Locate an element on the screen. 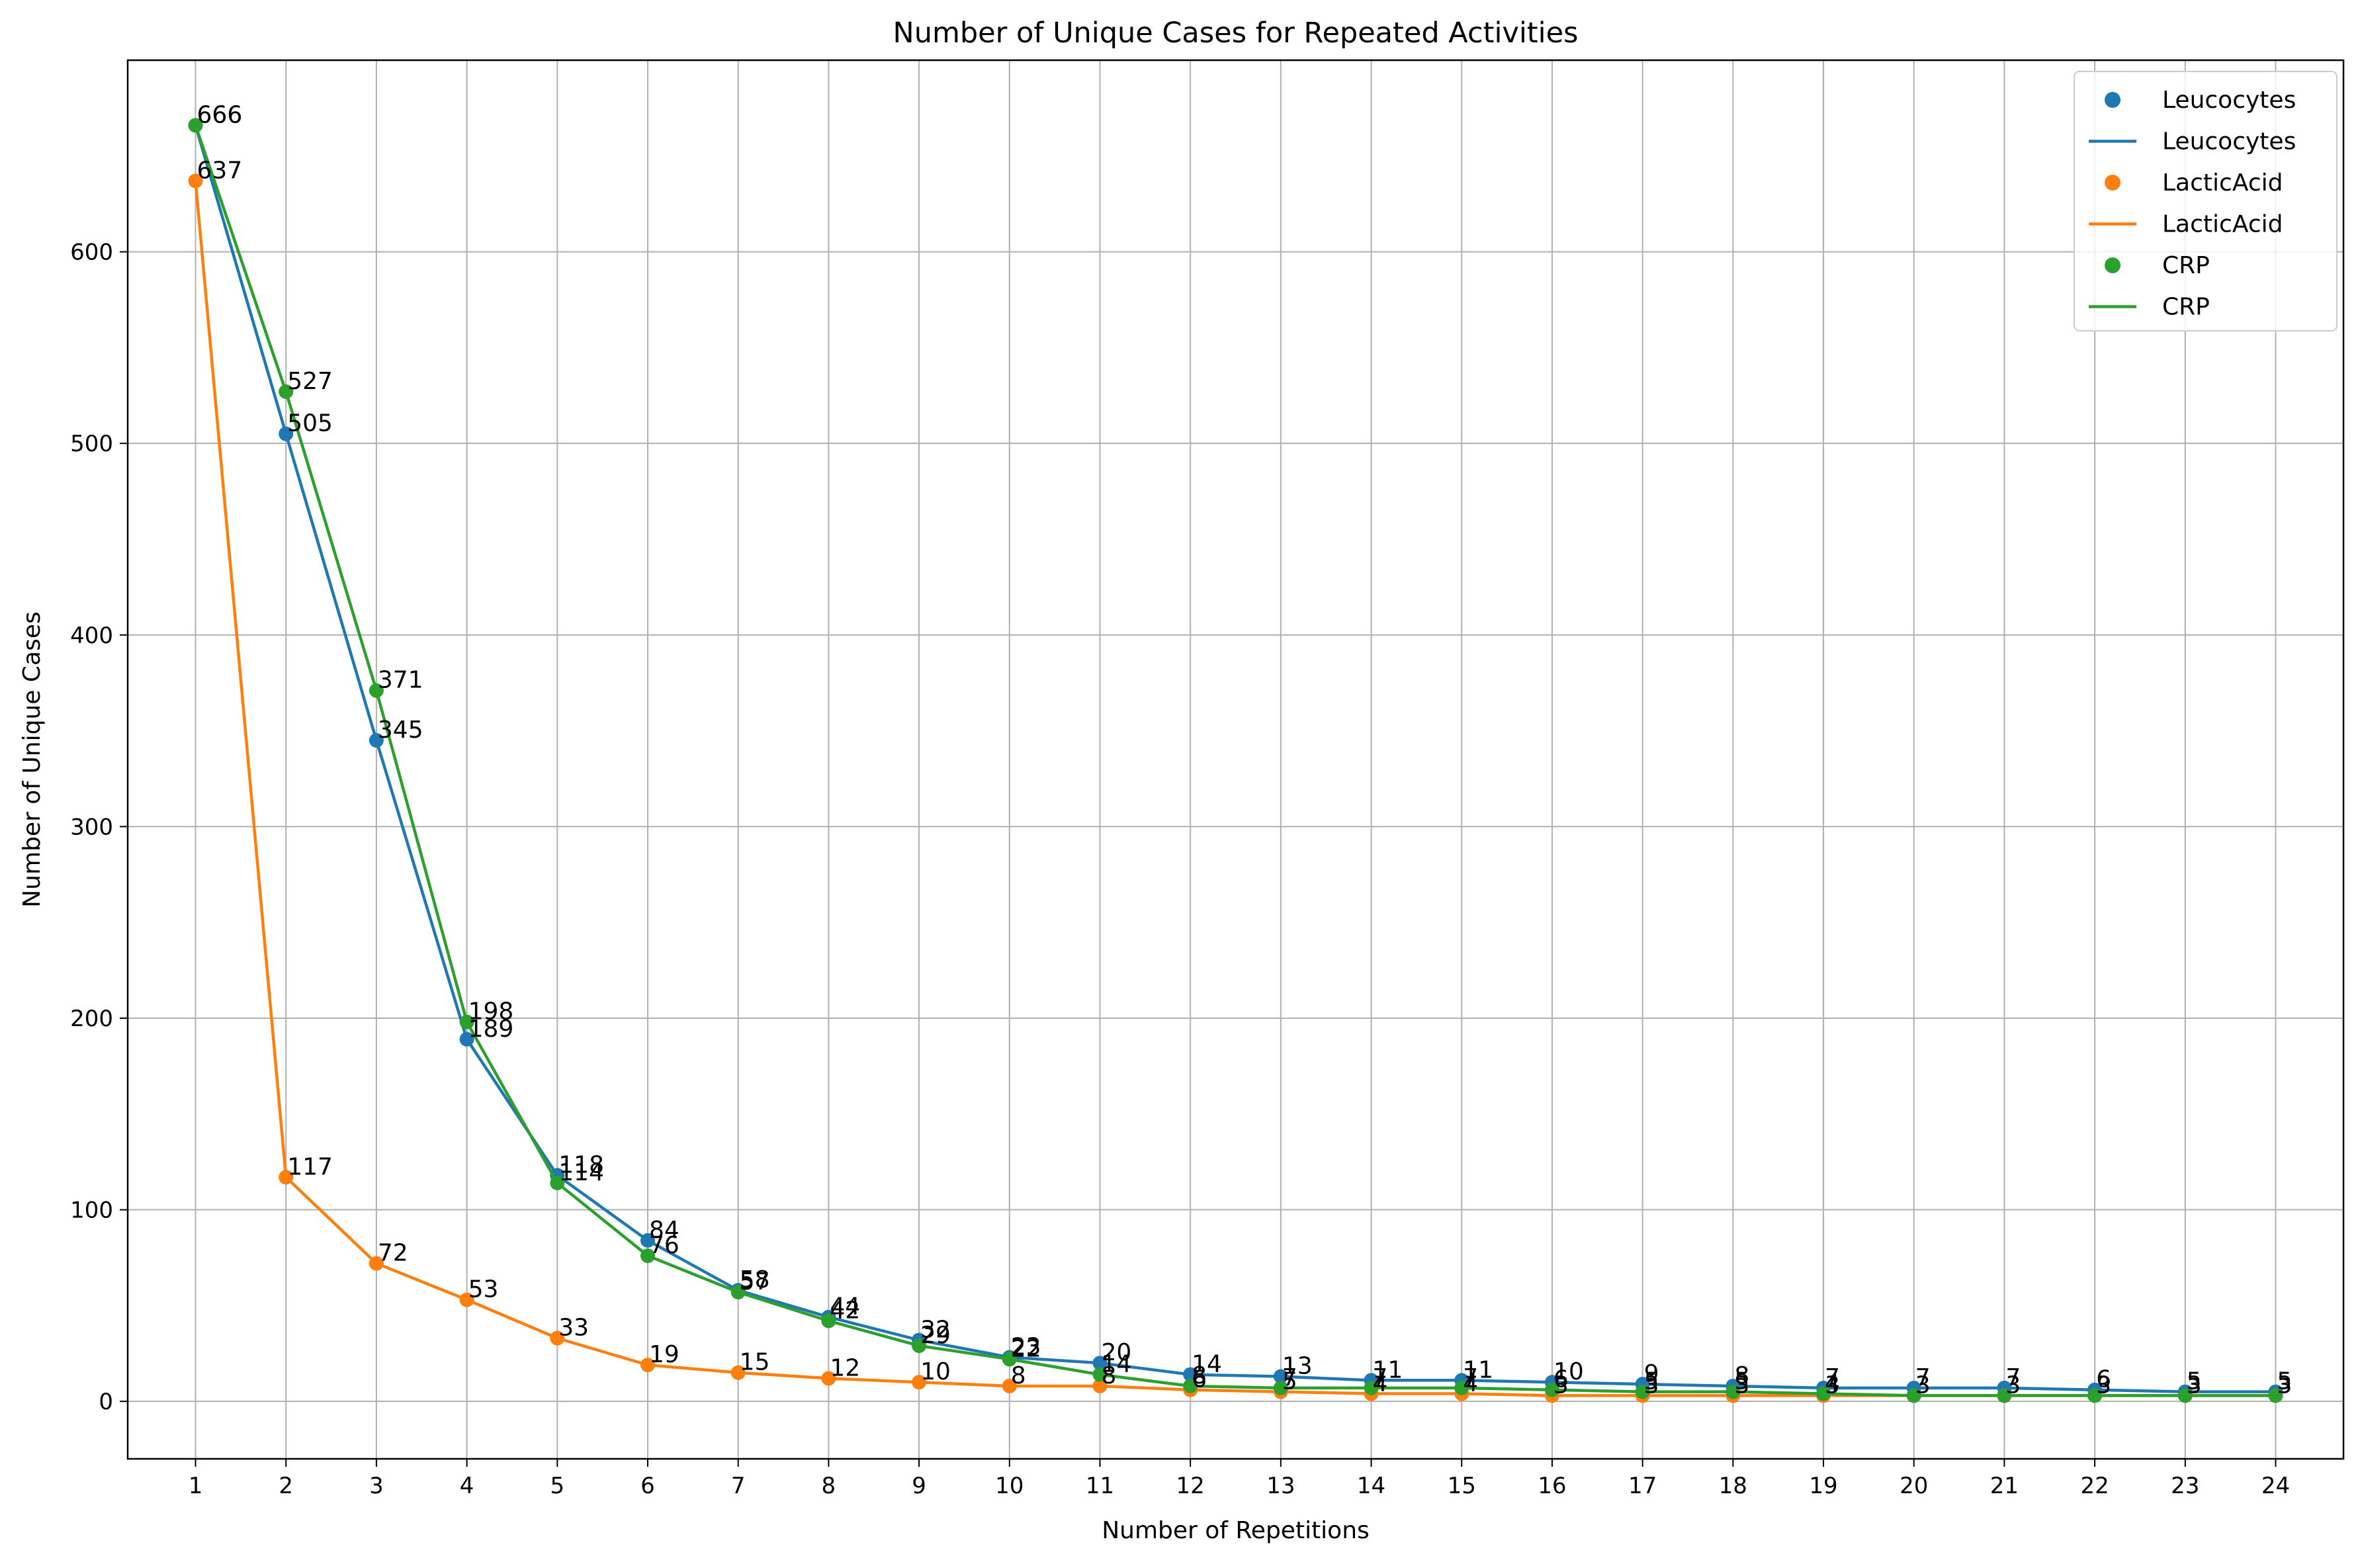 The image size is (2362, 1568). data-label: 20 is located at coordinates (1116, 1353).